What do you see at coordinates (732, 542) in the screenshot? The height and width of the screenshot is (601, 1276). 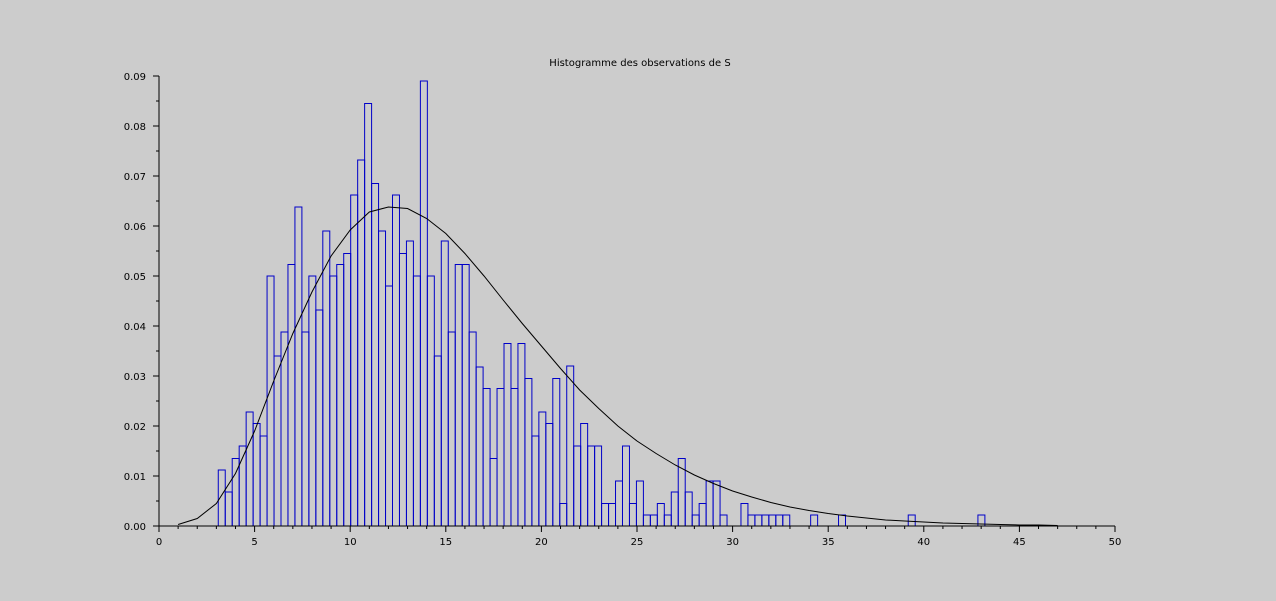 I see `x-tick-label: 30` at bounding box center [732, 542].